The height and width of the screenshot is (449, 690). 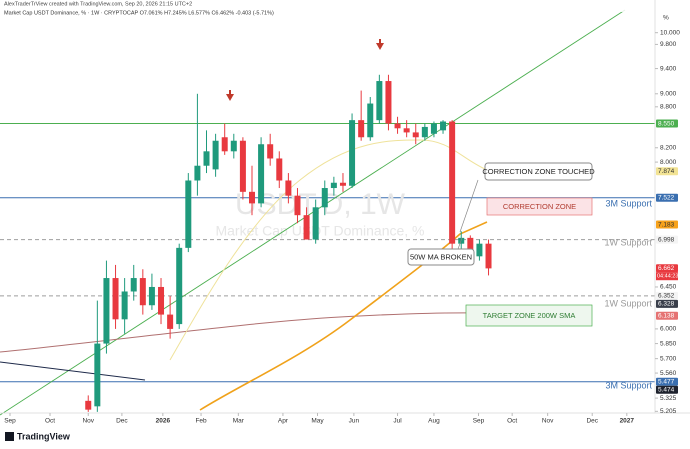 I want to click on countdown-box, so click(x=667, y=276).